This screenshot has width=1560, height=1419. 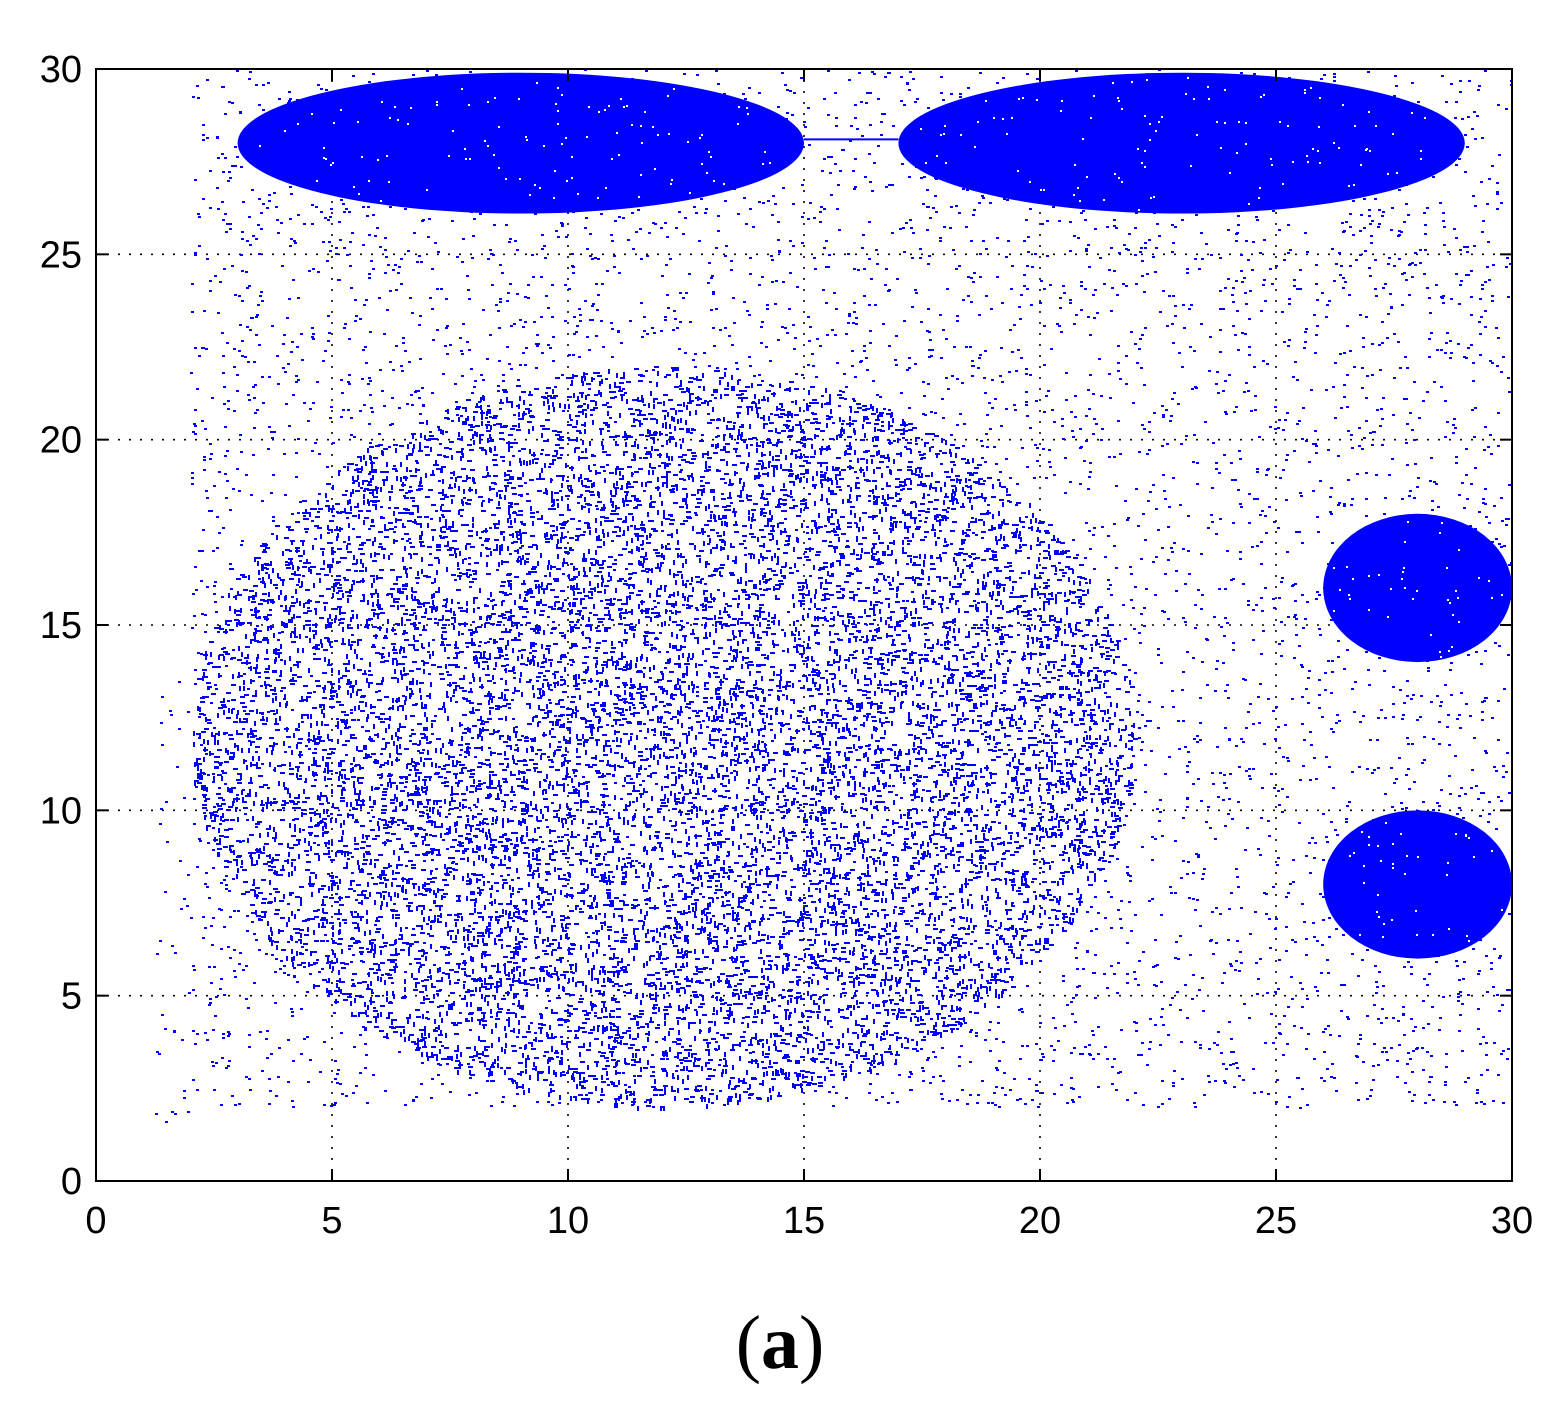 I want to click on x-tick-label: 10, so click(x=568, y=1221).